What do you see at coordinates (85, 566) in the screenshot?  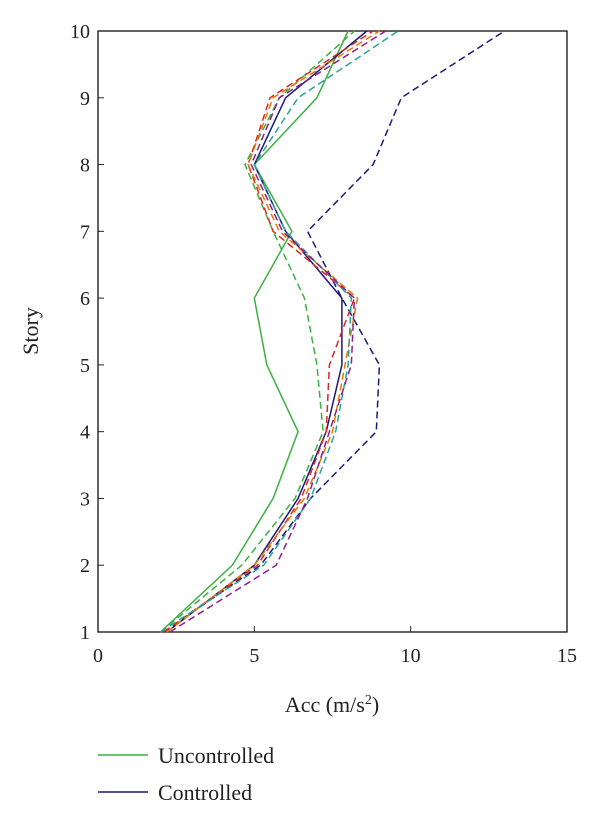 I see `y-tick-label: 2` at bounding box center [85, 566].